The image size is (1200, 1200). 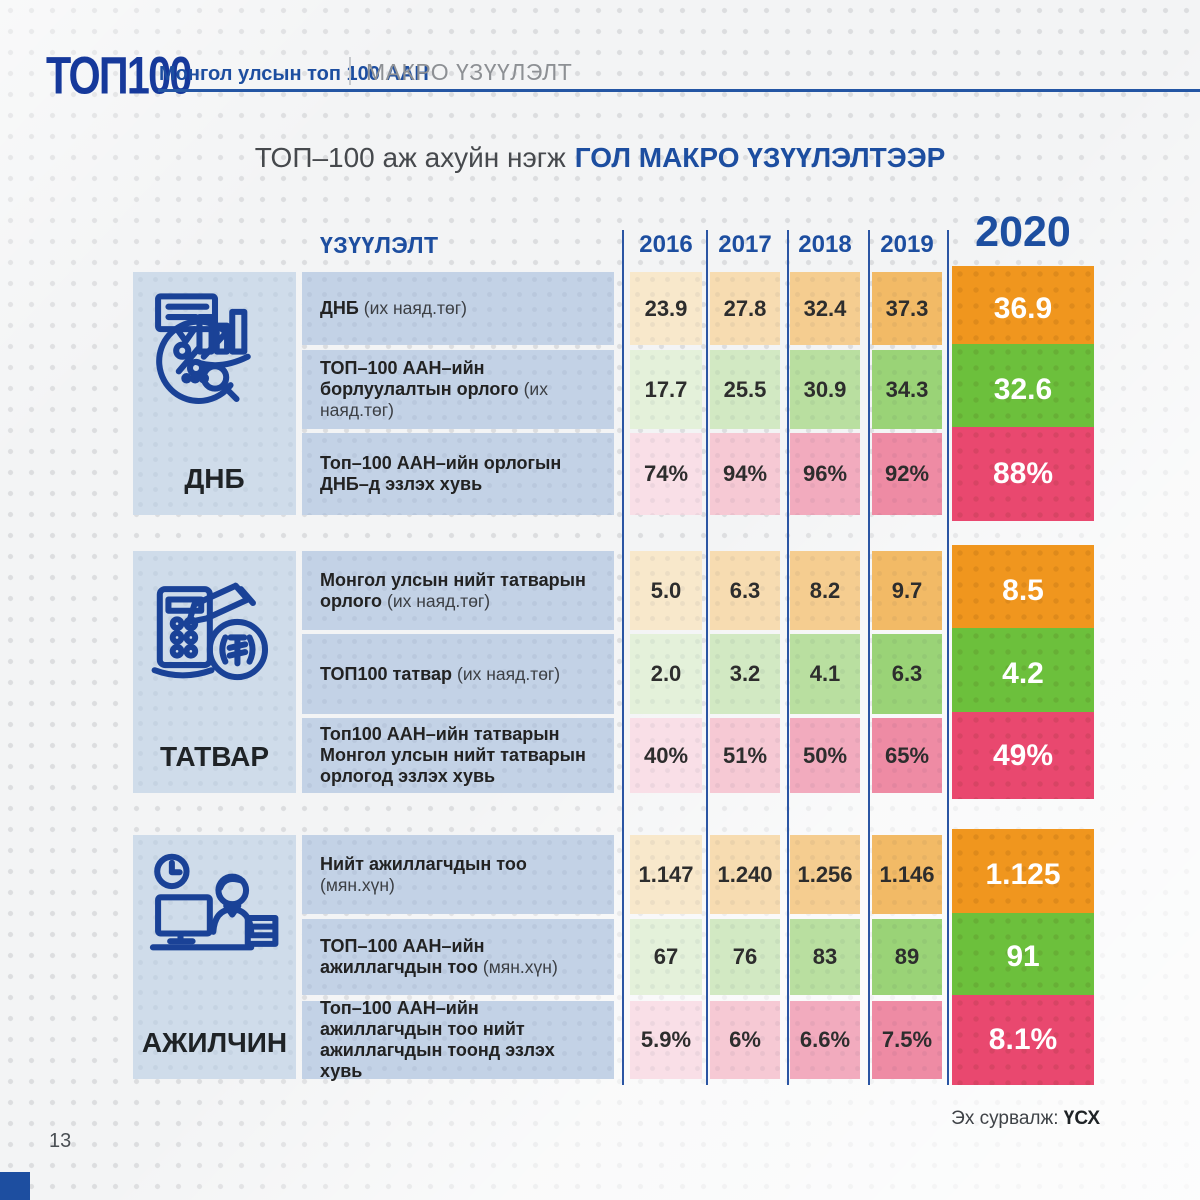 What do you see at coordinates (666, 1040) in the screenshot?
I see `value-cell: 5.9%` at bounding box center [666, 1040].